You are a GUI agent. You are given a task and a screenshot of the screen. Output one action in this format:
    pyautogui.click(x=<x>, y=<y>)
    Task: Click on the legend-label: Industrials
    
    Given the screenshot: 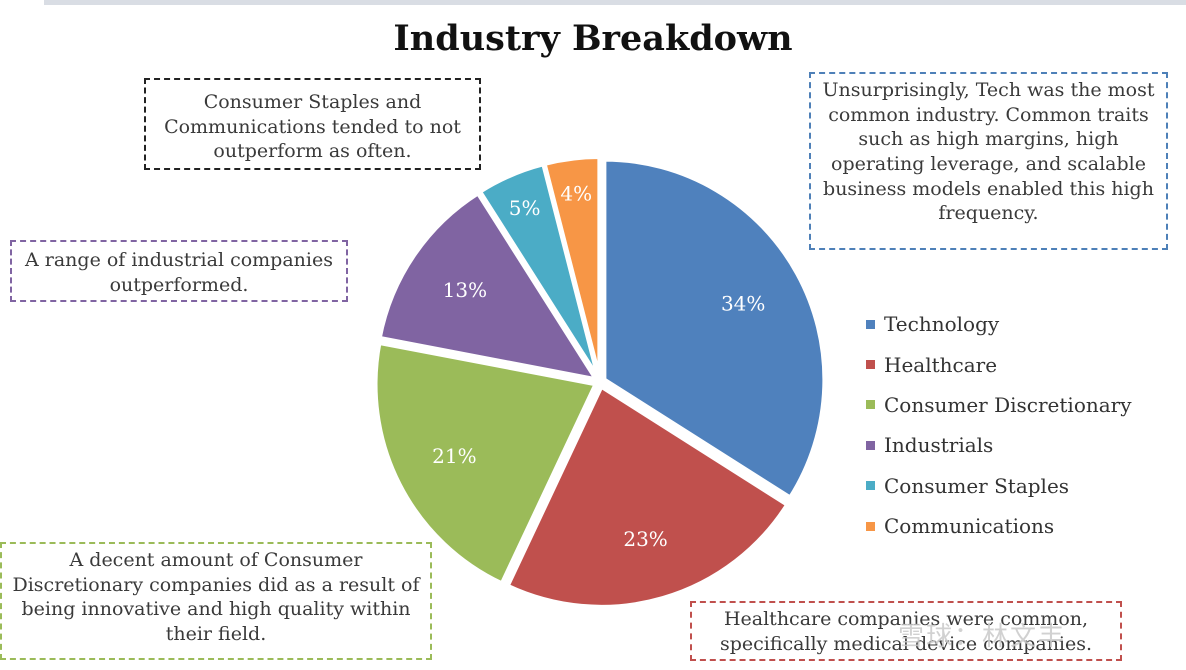 What is the action you would take?
    pyautogui.click(x=939, y=445)
    